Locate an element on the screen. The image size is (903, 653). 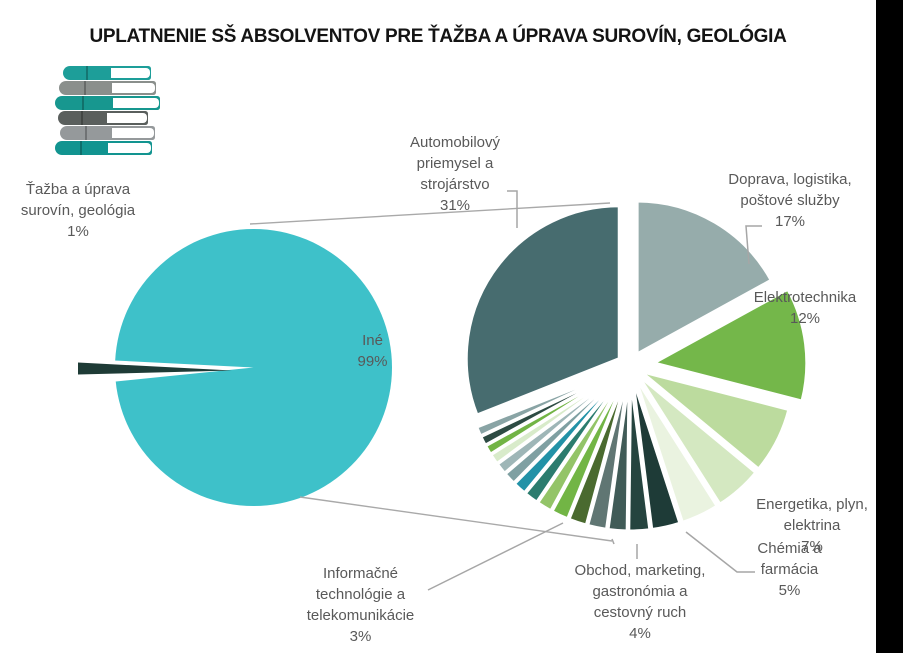
stacked-books-icon is located at coordinates (110, 114).